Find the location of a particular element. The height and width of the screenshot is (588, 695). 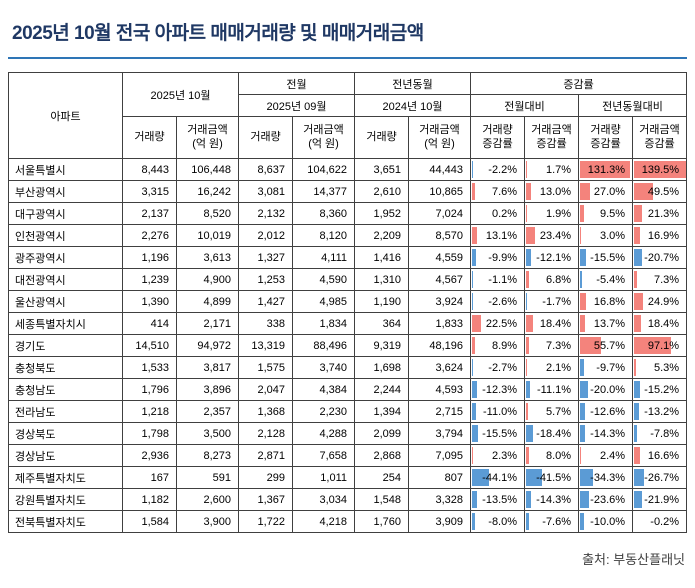

value-cell: 1,253 is located at coordinates (266, 279).